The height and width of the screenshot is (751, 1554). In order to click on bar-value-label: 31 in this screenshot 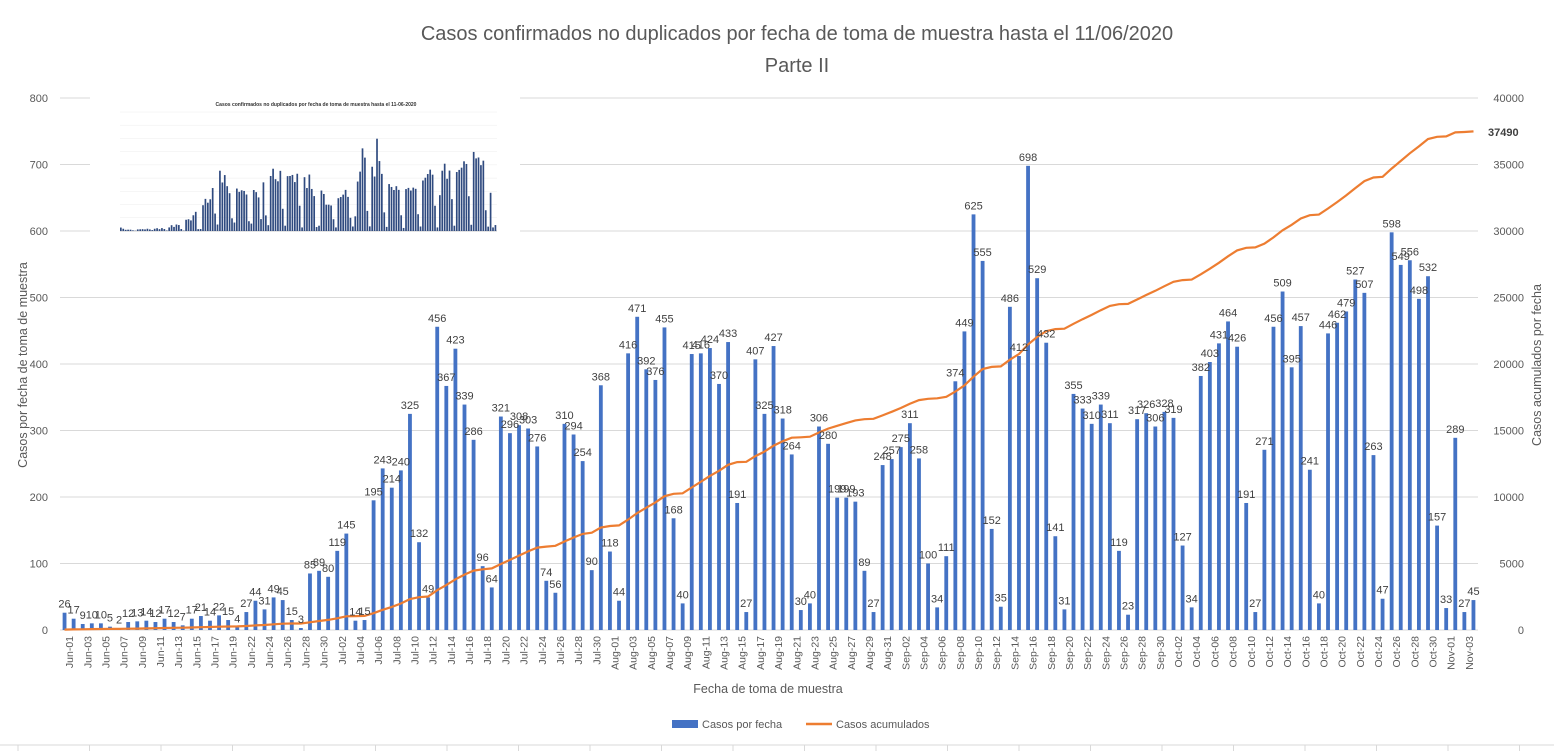, I will do `click(1064, 601)`.